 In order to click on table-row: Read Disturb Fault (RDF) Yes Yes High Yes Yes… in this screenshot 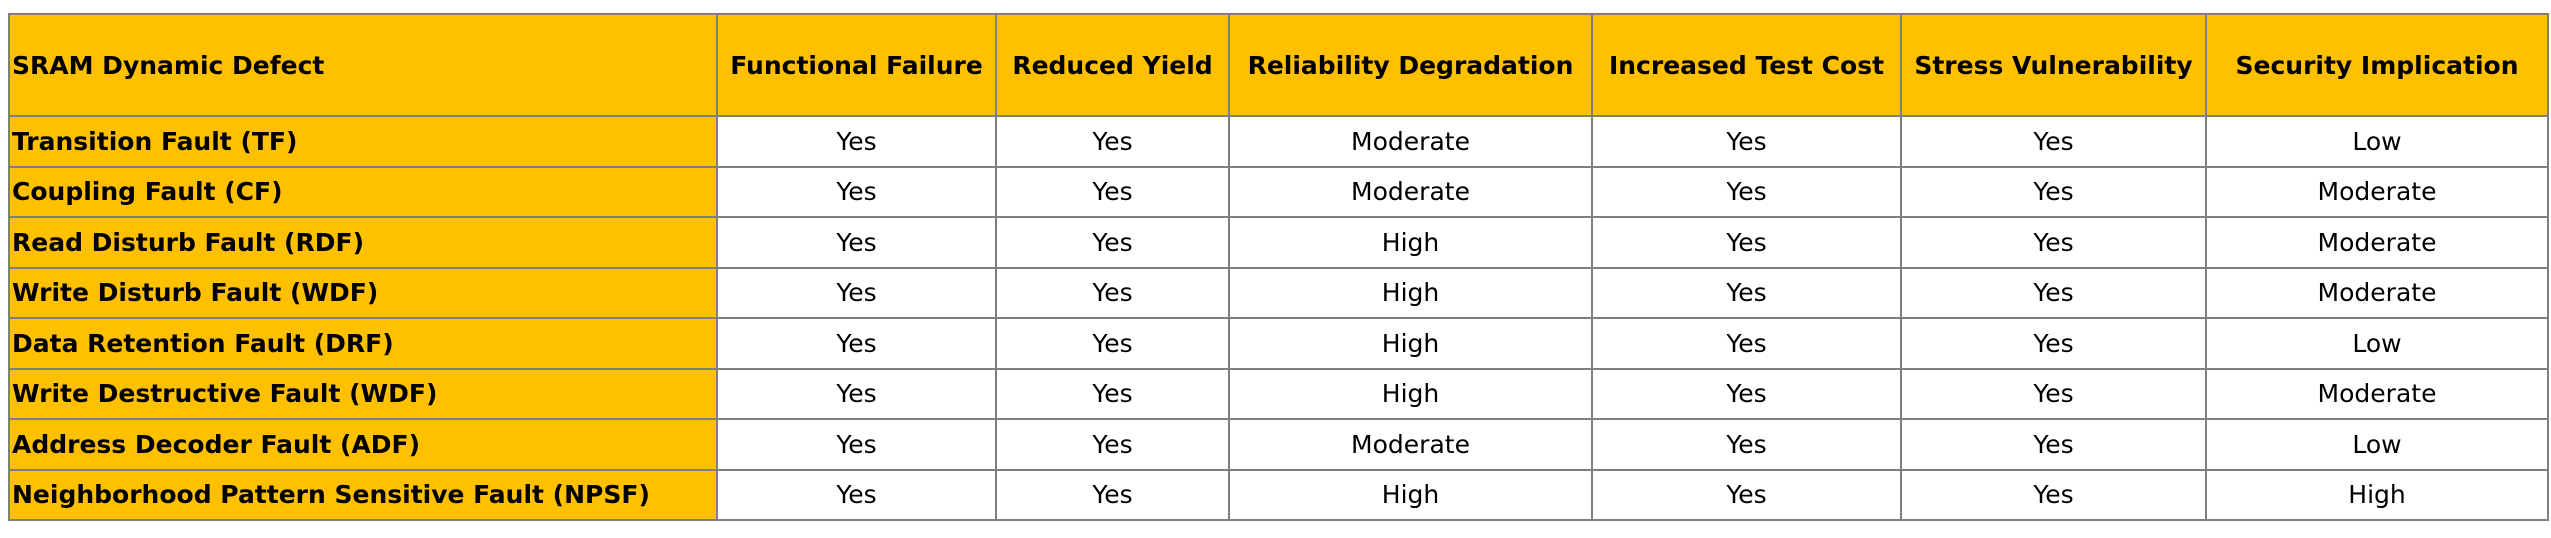, I will do `click(1278, 242)`.